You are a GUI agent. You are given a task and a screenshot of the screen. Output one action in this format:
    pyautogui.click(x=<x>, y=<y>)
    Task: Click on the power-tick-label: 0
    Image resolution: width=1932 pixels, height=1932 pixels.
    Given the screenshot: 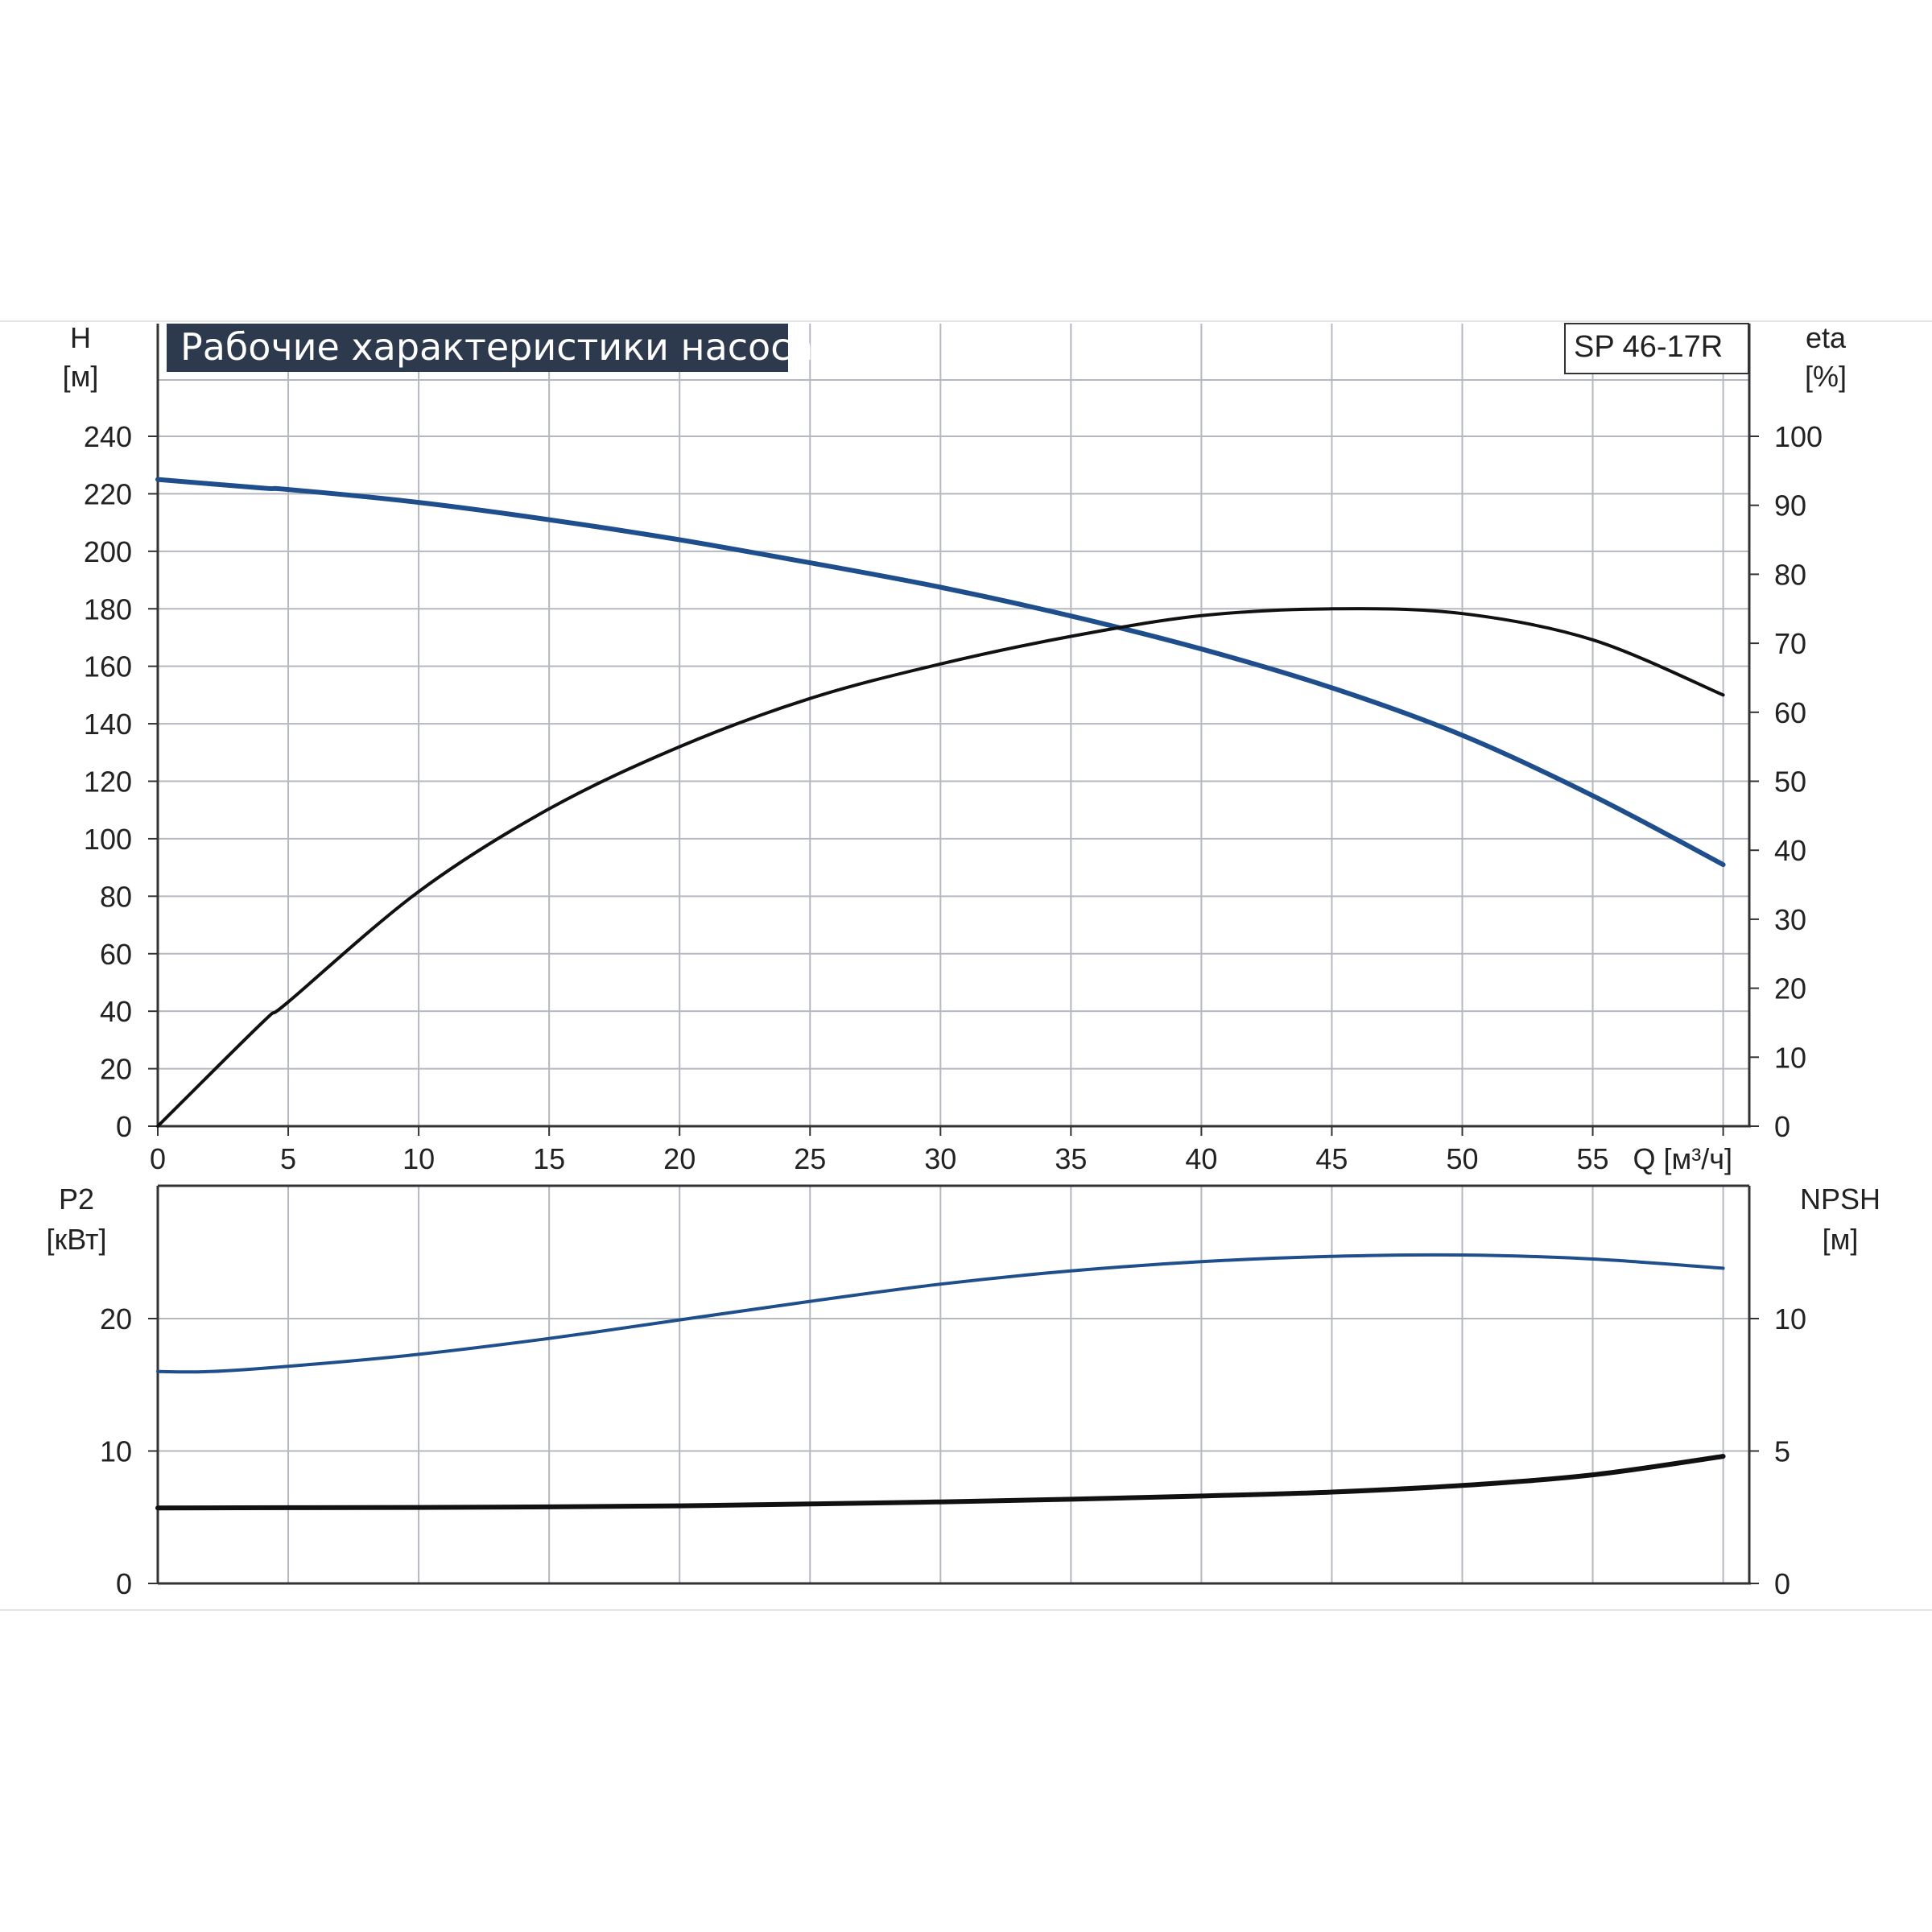 What is the action you would take?
    pyautogui.click(x=124, y=1583)
    